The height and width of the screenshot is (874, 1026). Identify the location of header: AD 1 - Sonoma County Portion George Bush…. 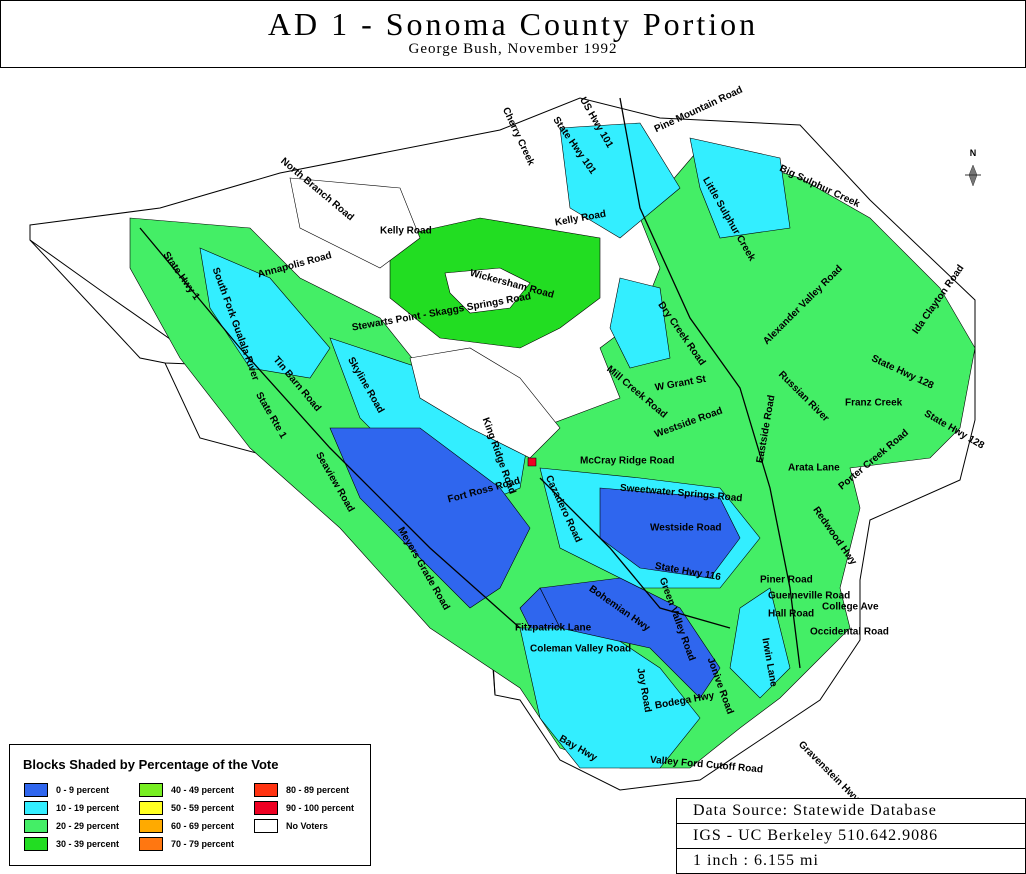
(513, 34).